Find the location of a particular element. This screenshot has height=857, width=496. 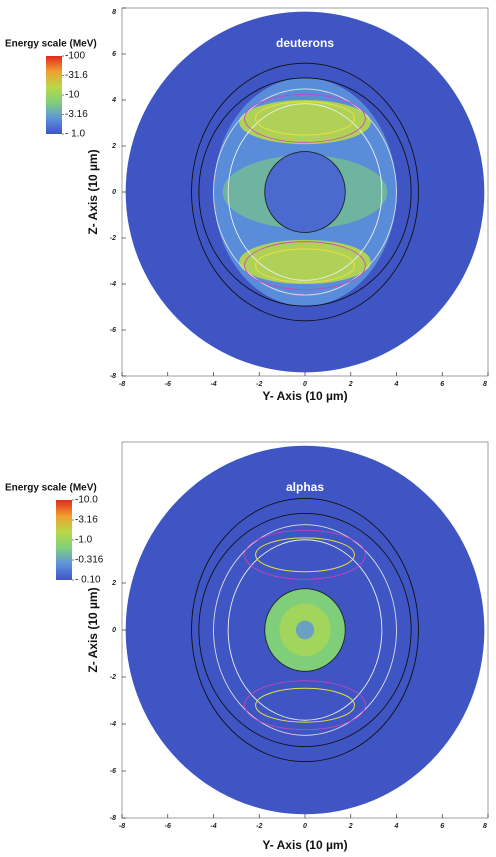

colorbar-tick-label: - 0.10 is located at coordinates (88, 580).